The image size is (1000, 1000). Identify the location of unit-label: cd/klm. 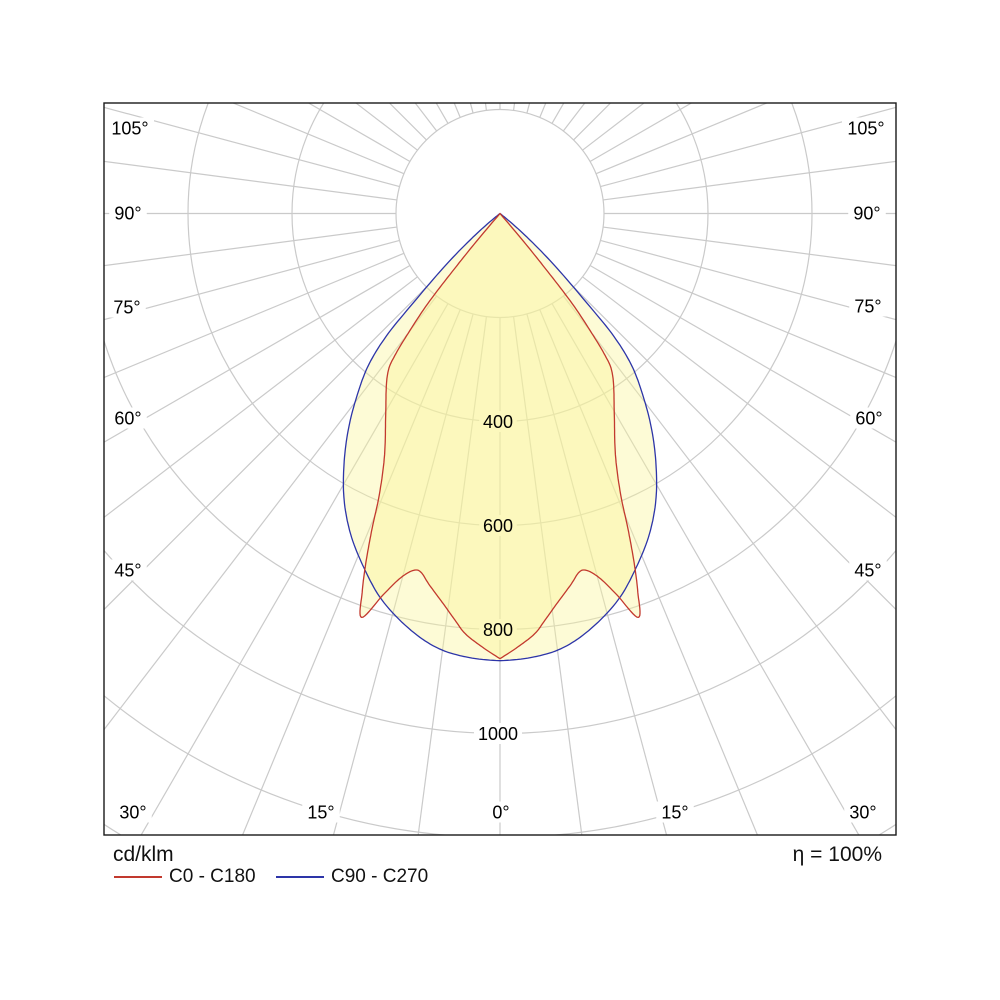
(143, 854).